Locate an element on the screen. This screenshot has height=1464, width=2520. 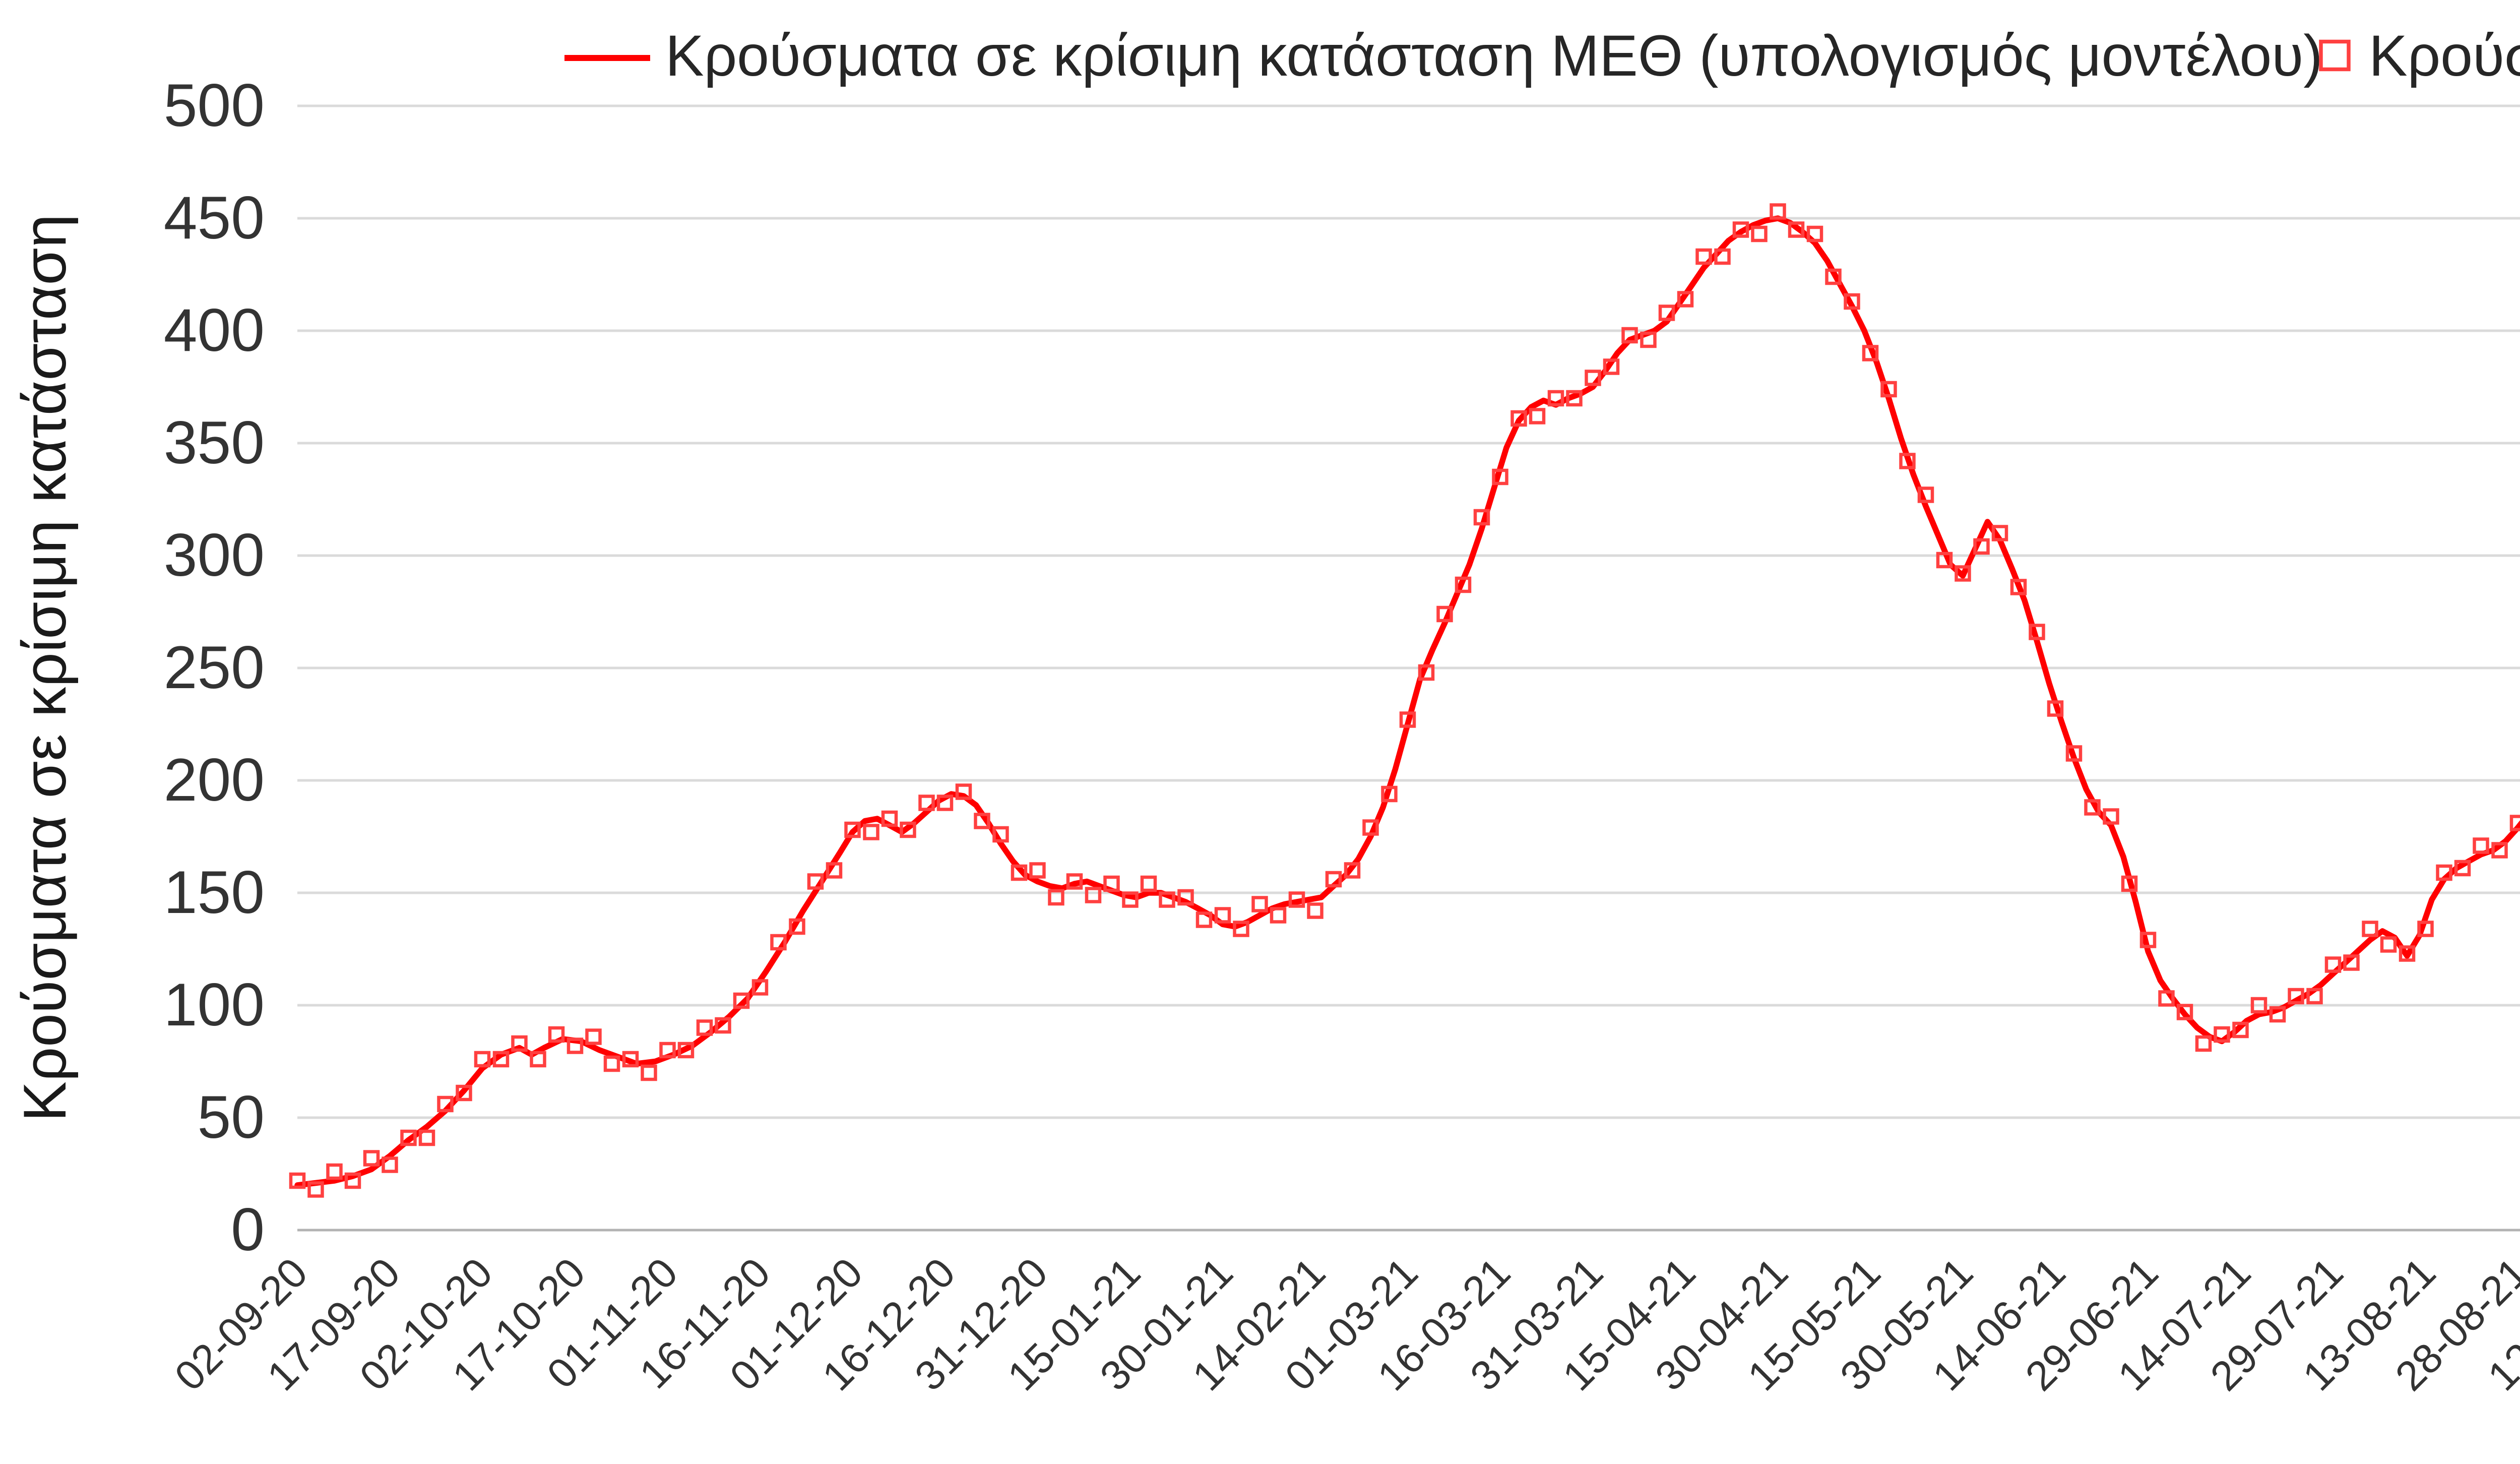
y-axis-title: Κρούσματα σε κρίσιμη κατάσταση is located at coordinates (45, 668).